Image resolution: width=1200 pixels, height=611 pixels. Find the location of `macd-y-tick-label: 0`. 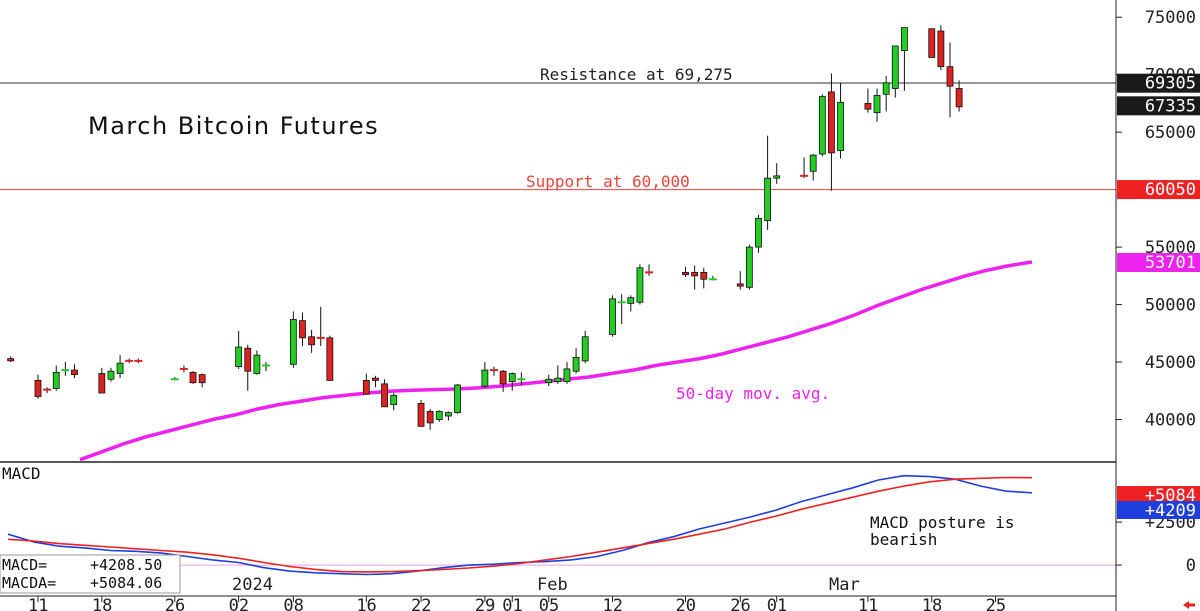

macd-y-tick-label: 0 is located at coordinates (1191, 566).